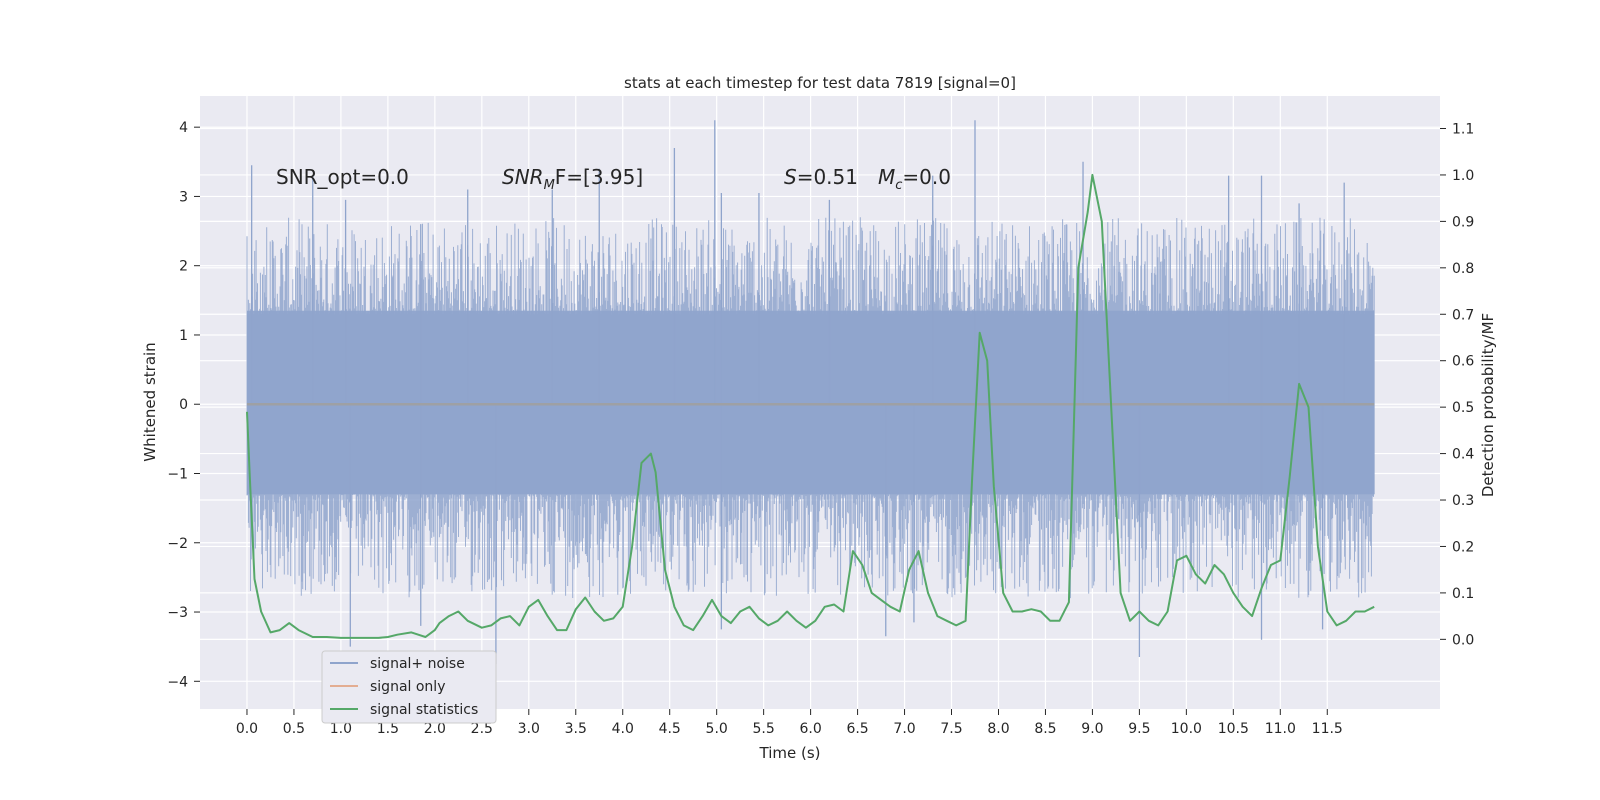 The width and height of the screenshot is (1600, 800). Describe the element at coordinates (998, 729) in the screenshot. I see `x-tick-label: 8.0` at that location.